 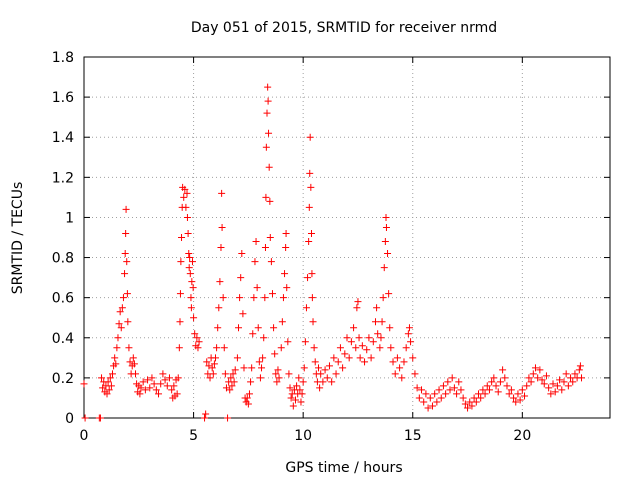 What do you see at coordinates (193, 436) in the screenshot?
I see `x-tick-label: 5` at bounding box center [193, 436].